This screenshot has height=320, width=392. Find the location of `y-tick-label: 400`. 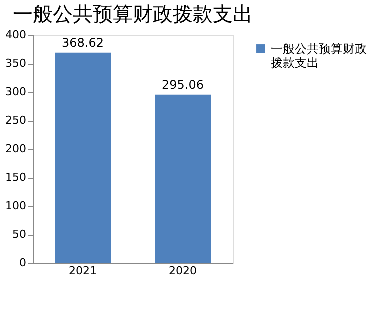

y-tick-label: 400 is located at coordinates (16, 35).